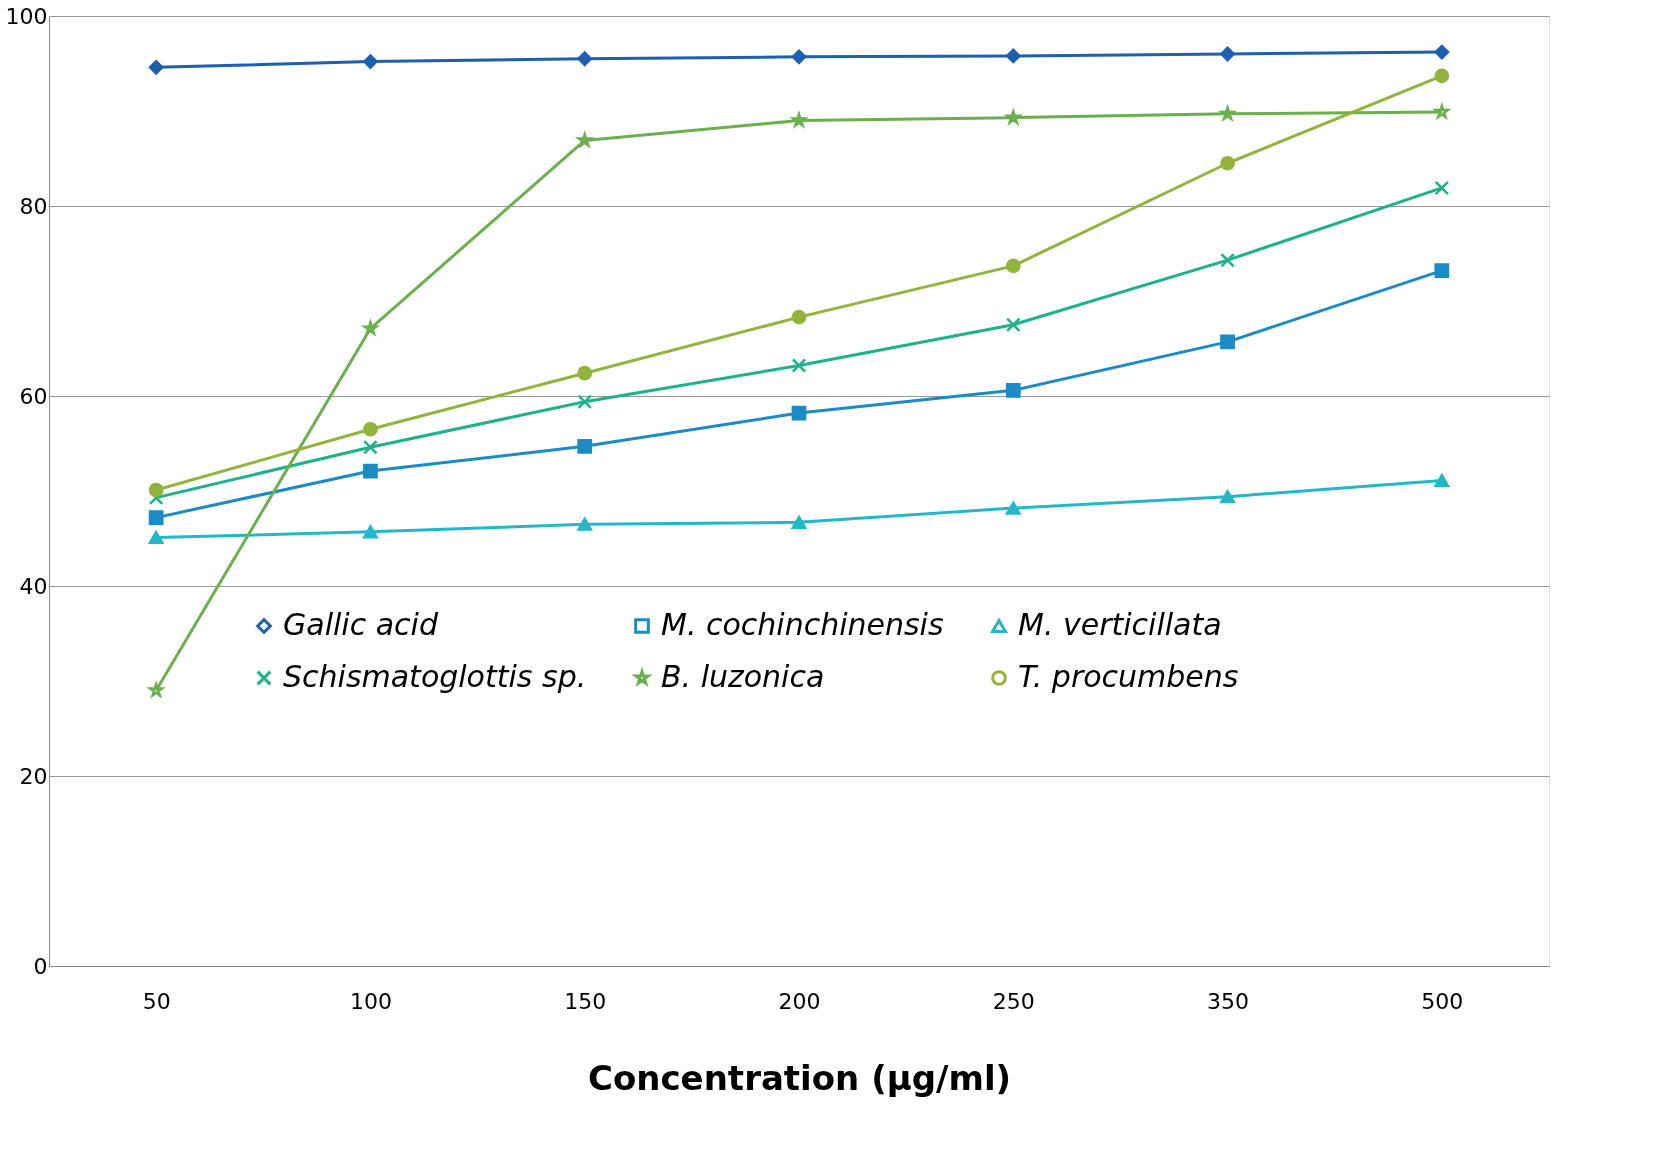  What do you see at coordinates (361, 624) in the screenshot?
I see `legend-label: Gallic acid` at bounding box center [361, 624].